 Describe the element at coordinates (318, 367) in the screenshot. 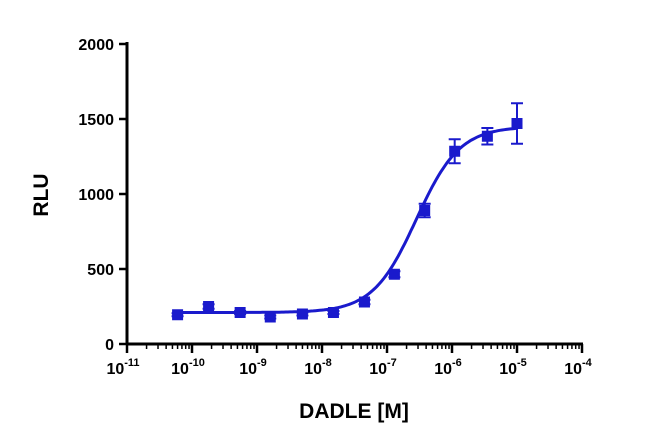

I see `x-tick-label: 10⁻⁸` at that location.